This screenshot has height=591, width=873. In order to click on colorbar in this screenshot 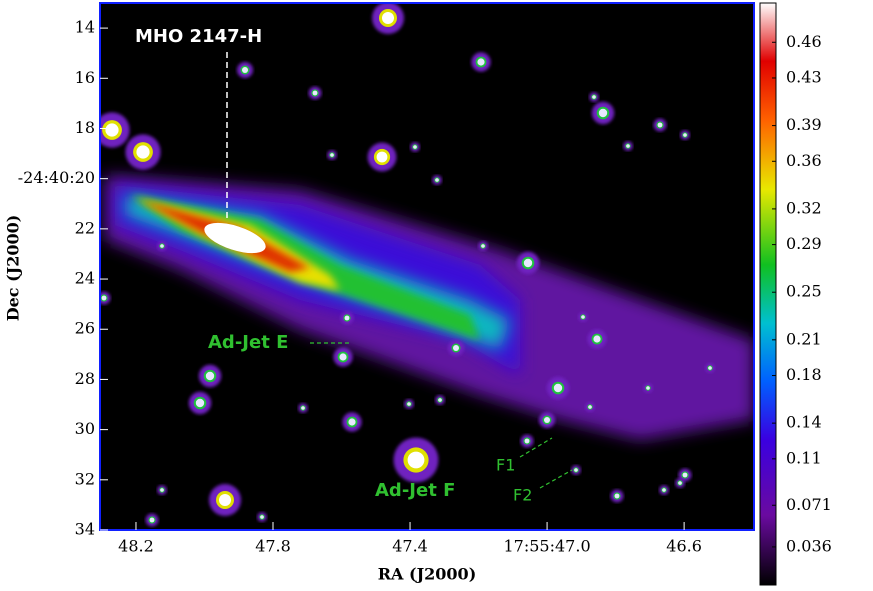, I will do `click(768, 294)`.